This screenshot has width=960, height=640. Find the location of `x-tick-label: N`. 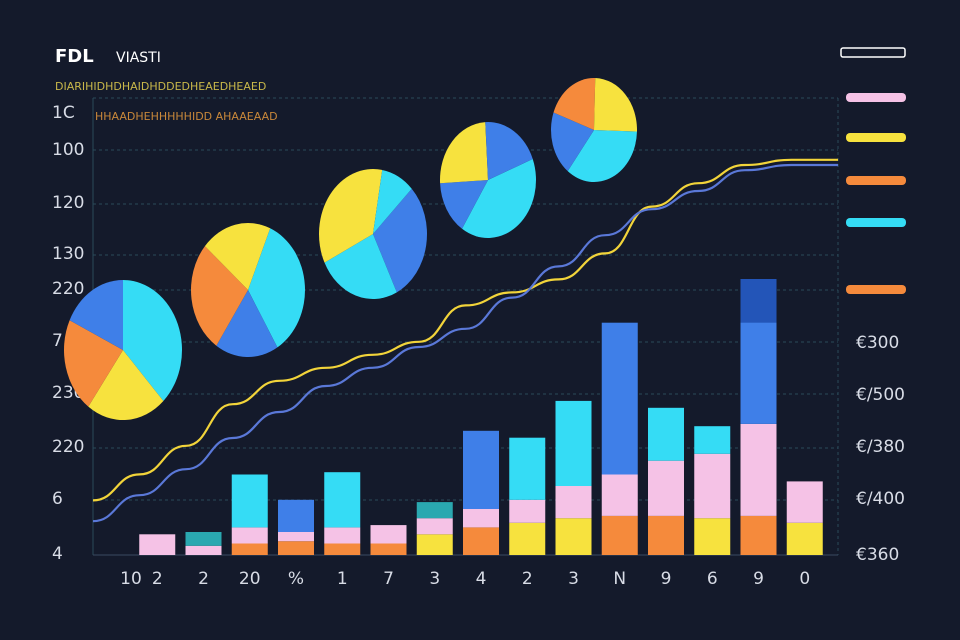

x-tick-label: N is located at coordinates (619, 579).